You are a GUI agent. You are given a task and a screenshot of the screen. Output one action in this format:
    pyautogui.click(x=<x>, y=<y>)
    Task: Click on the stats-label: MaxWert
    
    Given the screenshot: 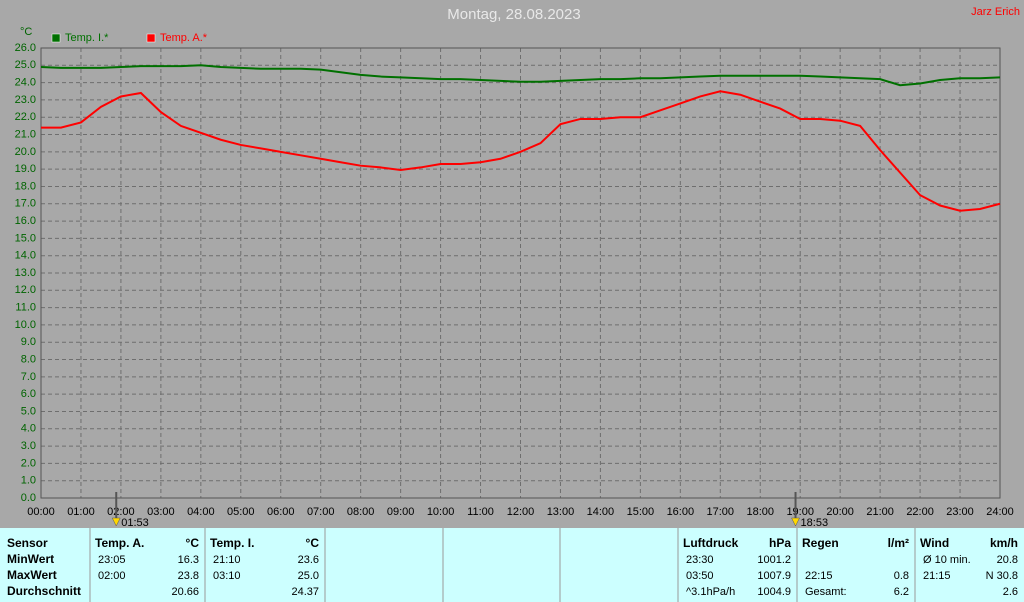 What is the action you would take?
    pyautogui.click(x=32, y=575)
    